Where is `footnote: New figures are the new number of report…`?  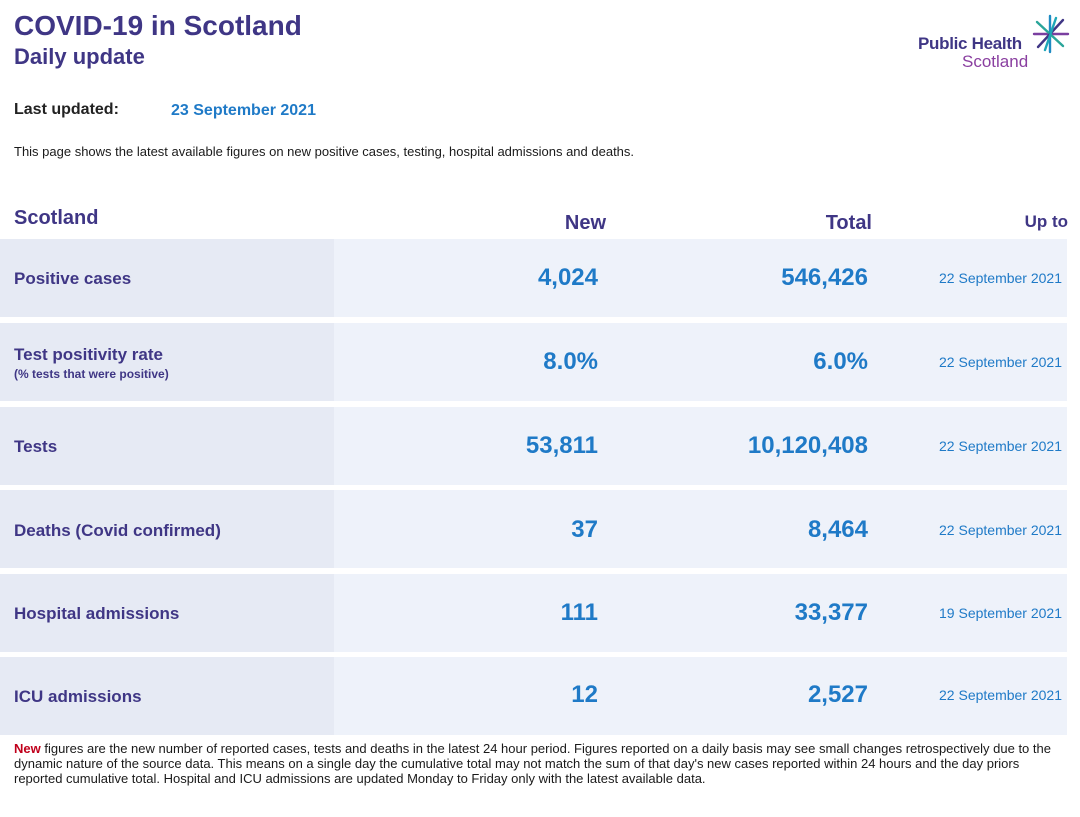
footnote: New figures are the new number of report… is located at coordinates (539, 763).